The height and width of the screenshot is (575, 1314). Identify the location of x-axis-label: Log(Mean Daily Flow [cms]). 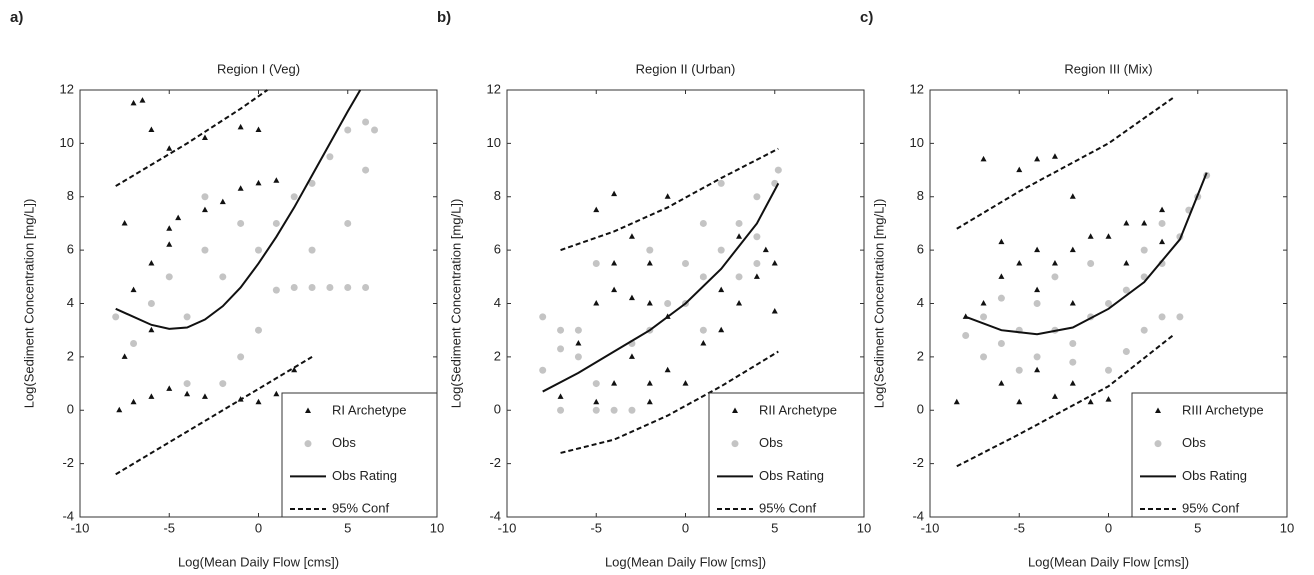
(1108, 561).